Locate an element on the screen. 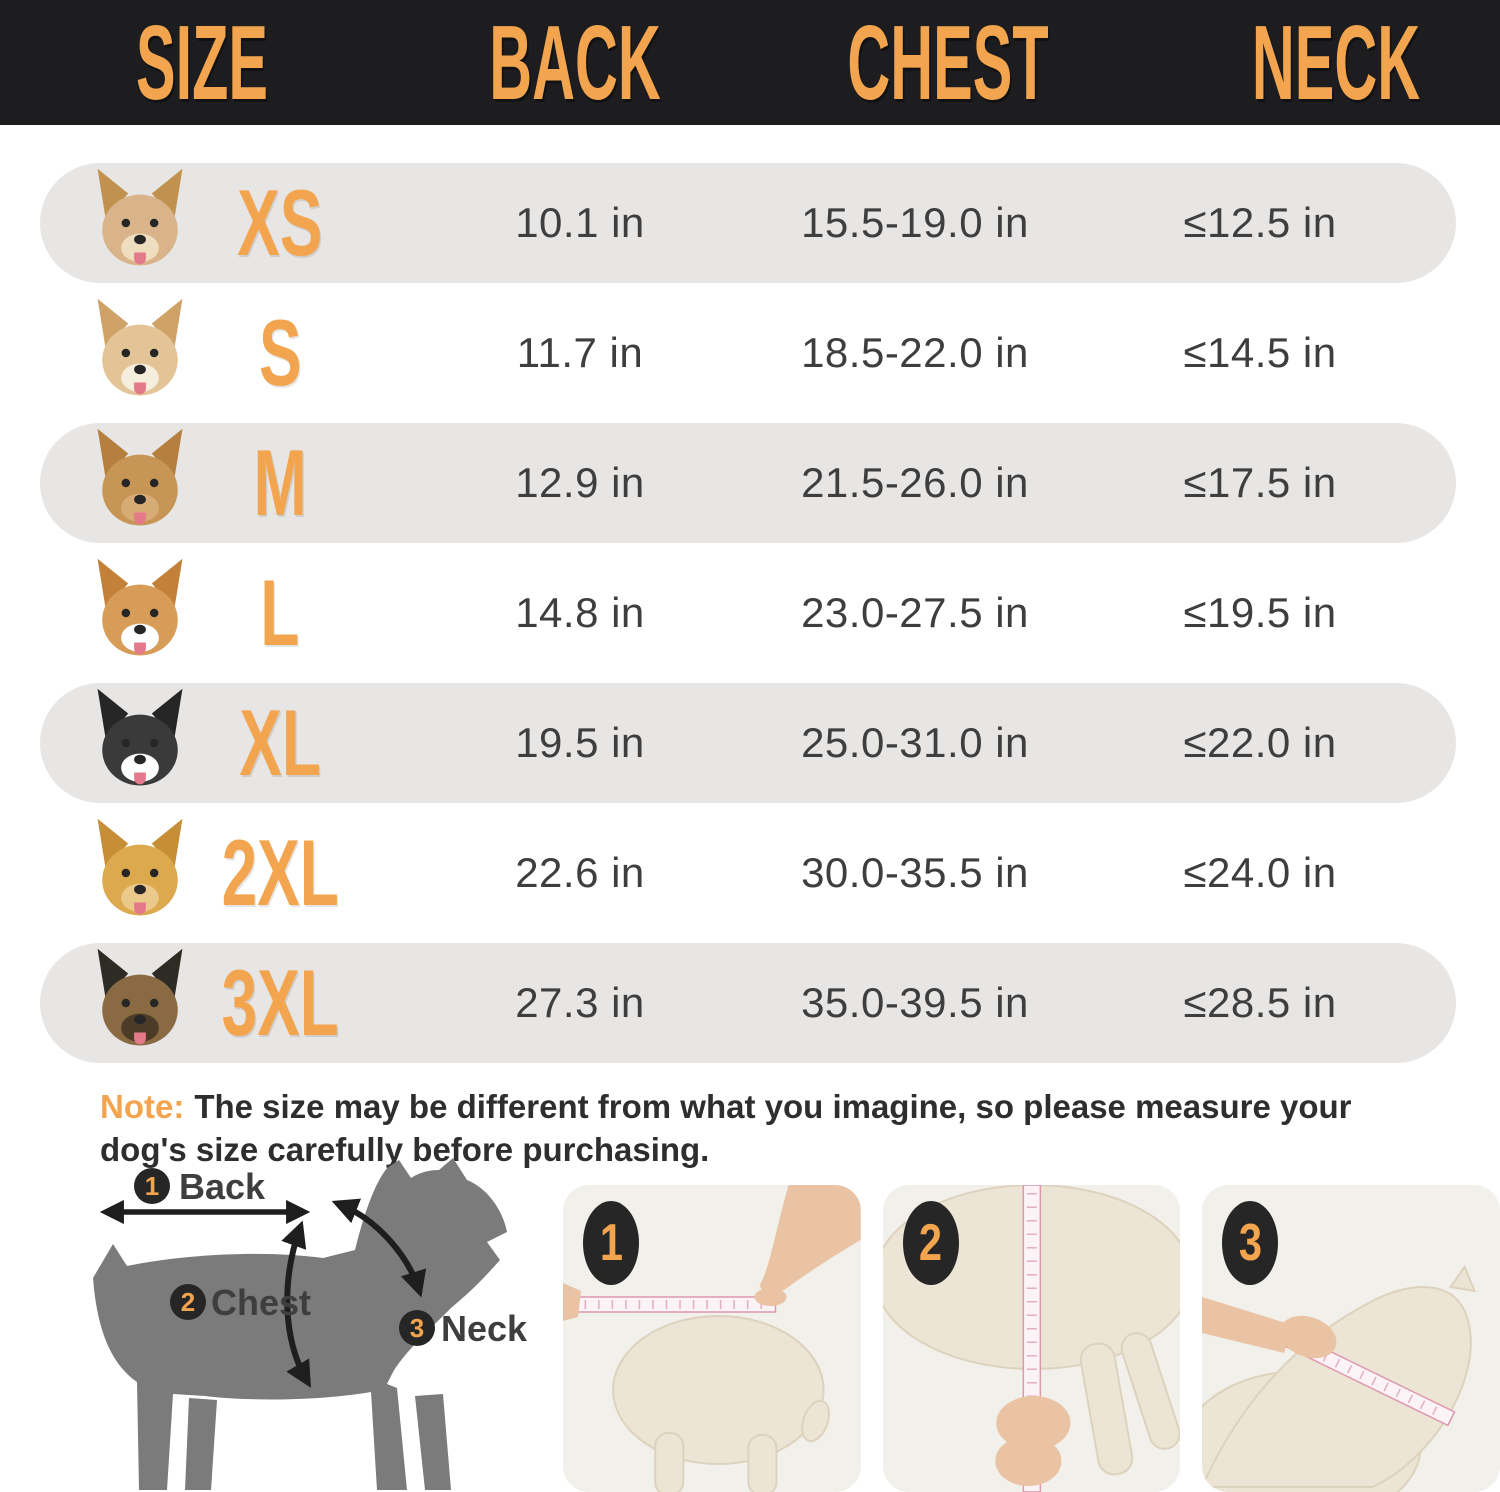 The height and width of the screenshot is (1492, 1500). size-label-M: M is located at coordinates (280, 482).